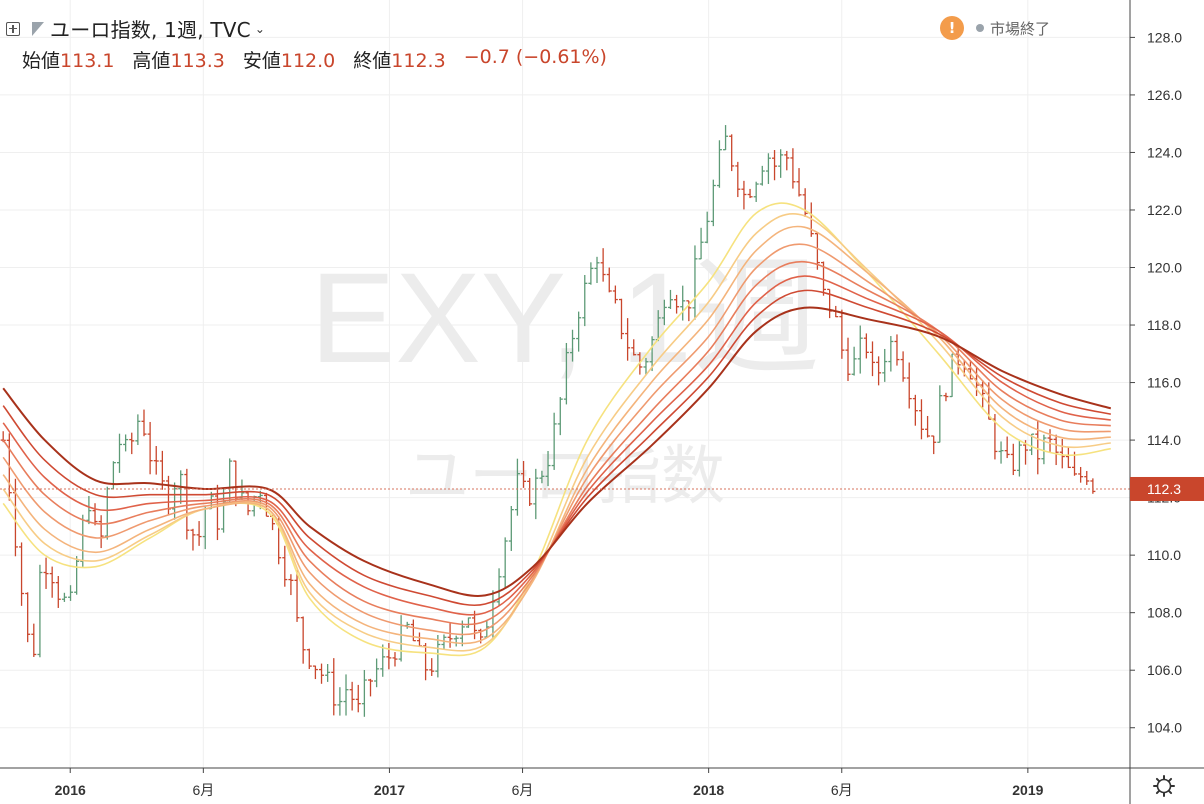  I want to click on warning-icon: !, so click(951, 28).